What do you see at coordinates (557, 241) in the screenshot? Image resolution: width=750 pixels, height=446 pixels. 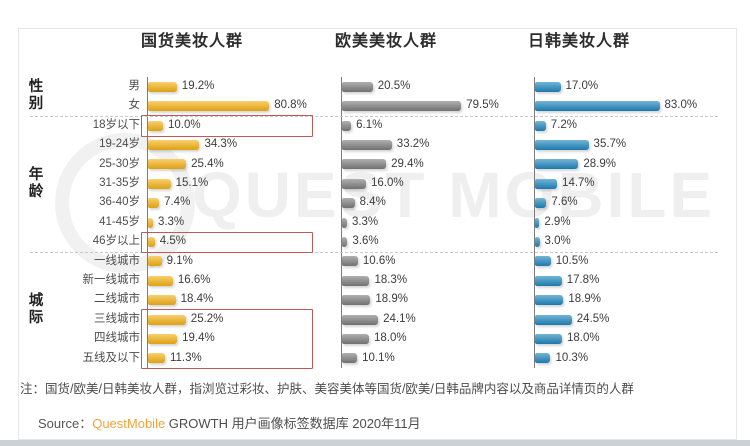 I see `bar-value: 3.0%` at bounding box center [557, 241].